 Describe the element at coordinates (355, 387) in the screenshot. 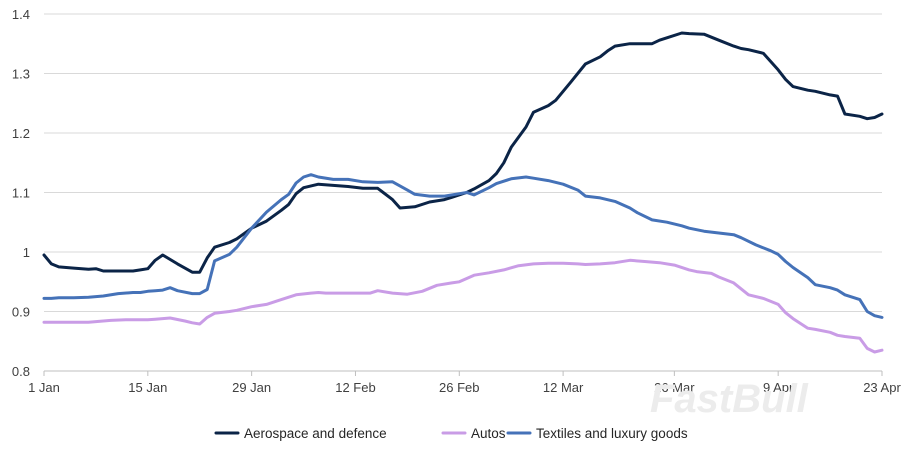

I see `x-tick-label: 12 Feb` at that location.